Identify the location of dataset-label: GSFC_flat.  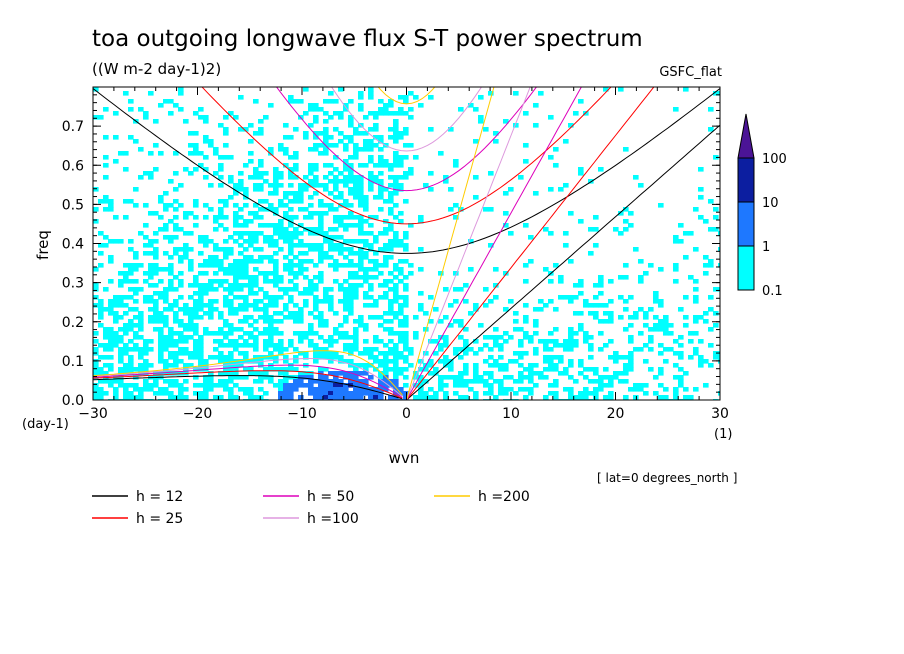
(690, 72).